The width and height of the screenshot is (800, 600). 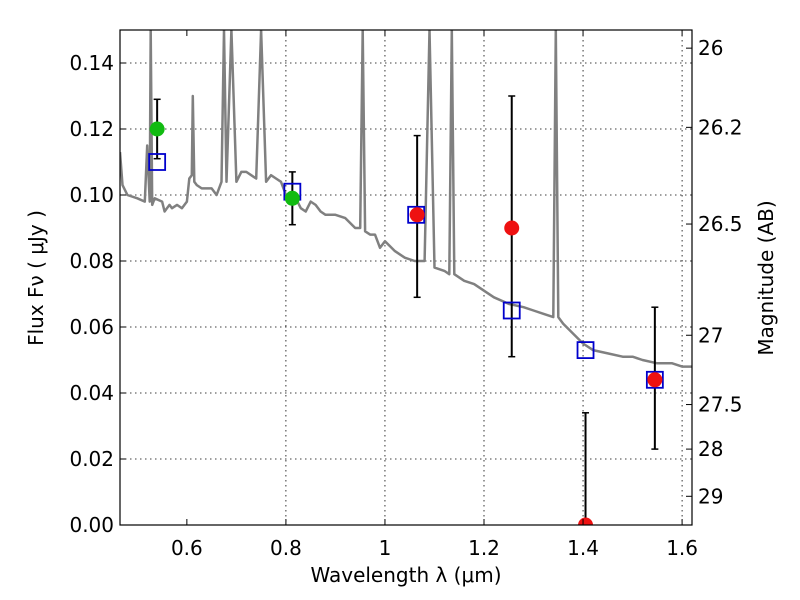 I want to click on y2-tick-label: 27, so click(x=710, y=335).